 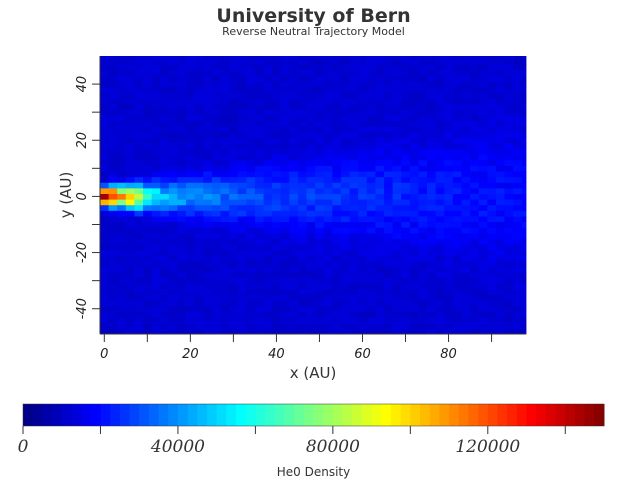 I want to click on colorbar-segment, so click(x=279, y=415).